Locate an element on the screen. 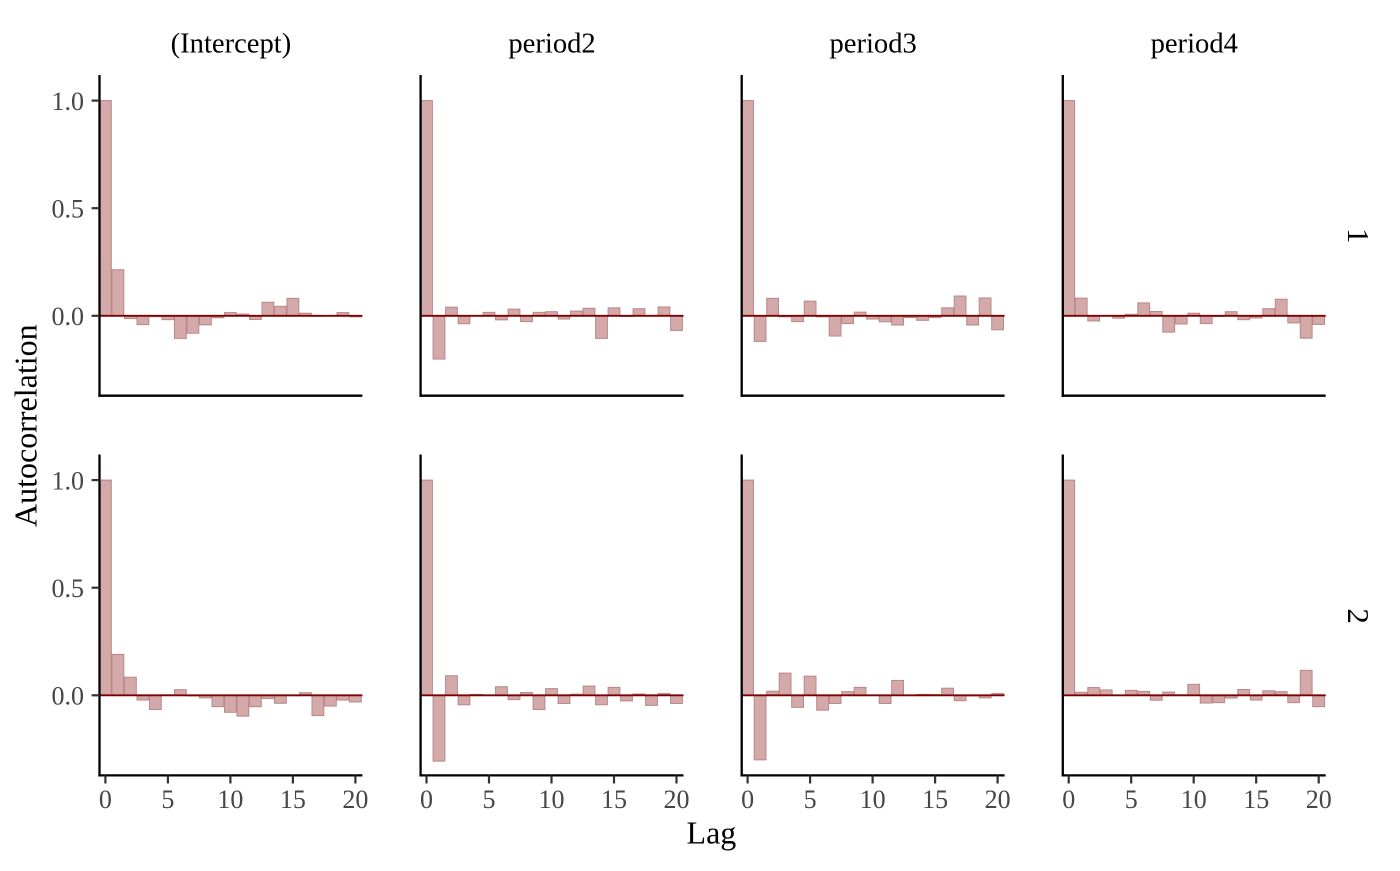 The width and height of the screenshot is (1400, 871). svg-text: Autocorrelation is located at coordinates (26, 425).